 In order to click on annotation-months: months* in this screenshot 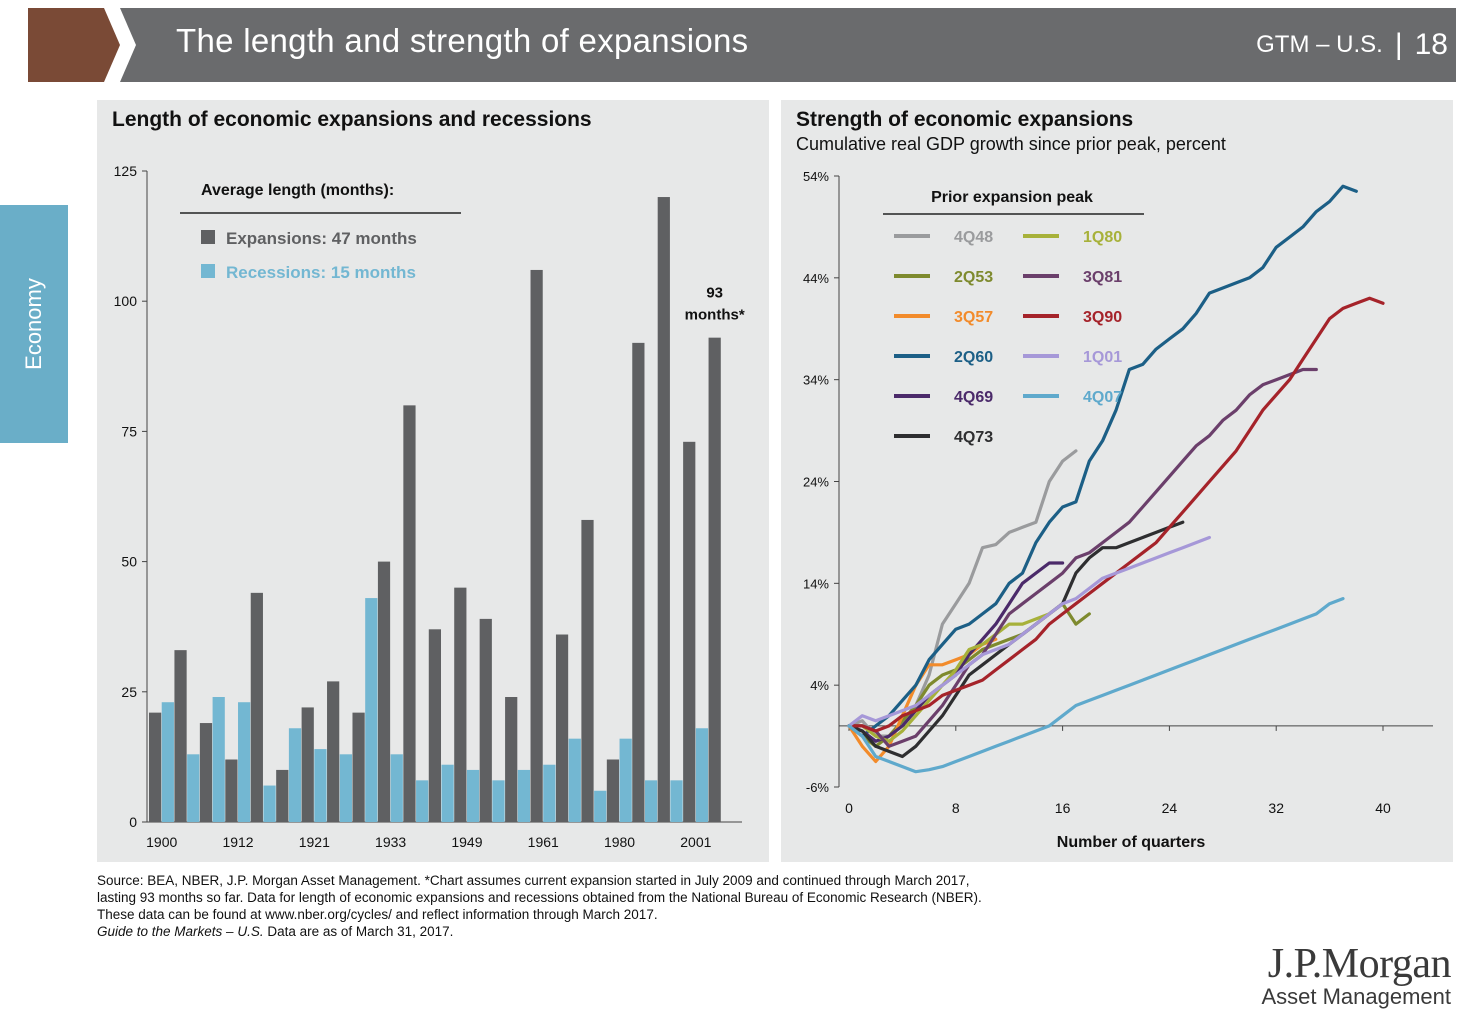, I will do `click(715, 315)`.